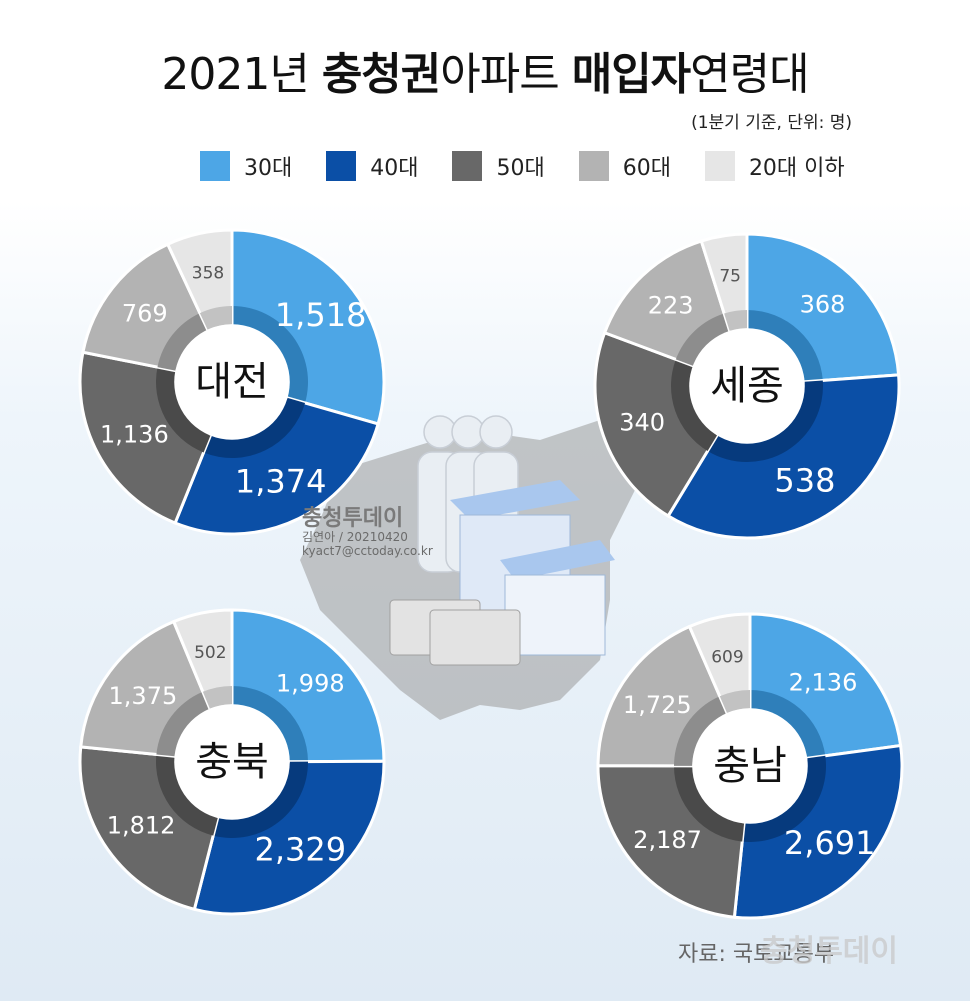  I want to click on source-note: 자료: 국토교통부, so click(756, 954).